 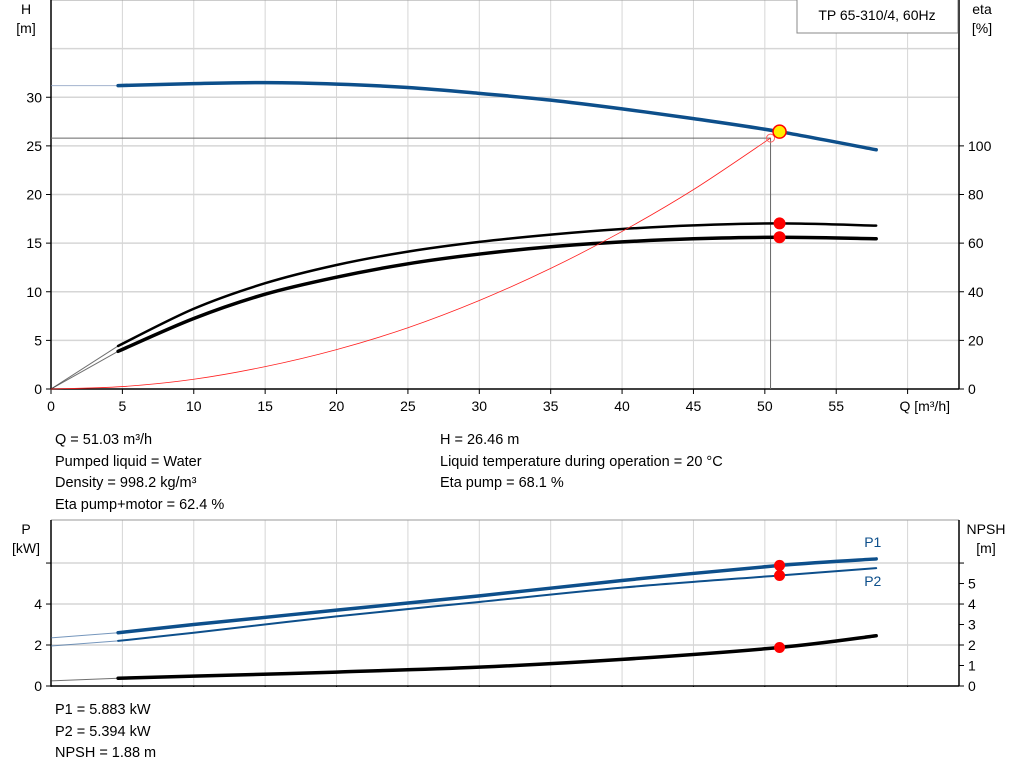 What do you see at coordinates (976, 243) in the screenshot?
I see `y-tick-label-right: 60` at bounding box center [976, 243].